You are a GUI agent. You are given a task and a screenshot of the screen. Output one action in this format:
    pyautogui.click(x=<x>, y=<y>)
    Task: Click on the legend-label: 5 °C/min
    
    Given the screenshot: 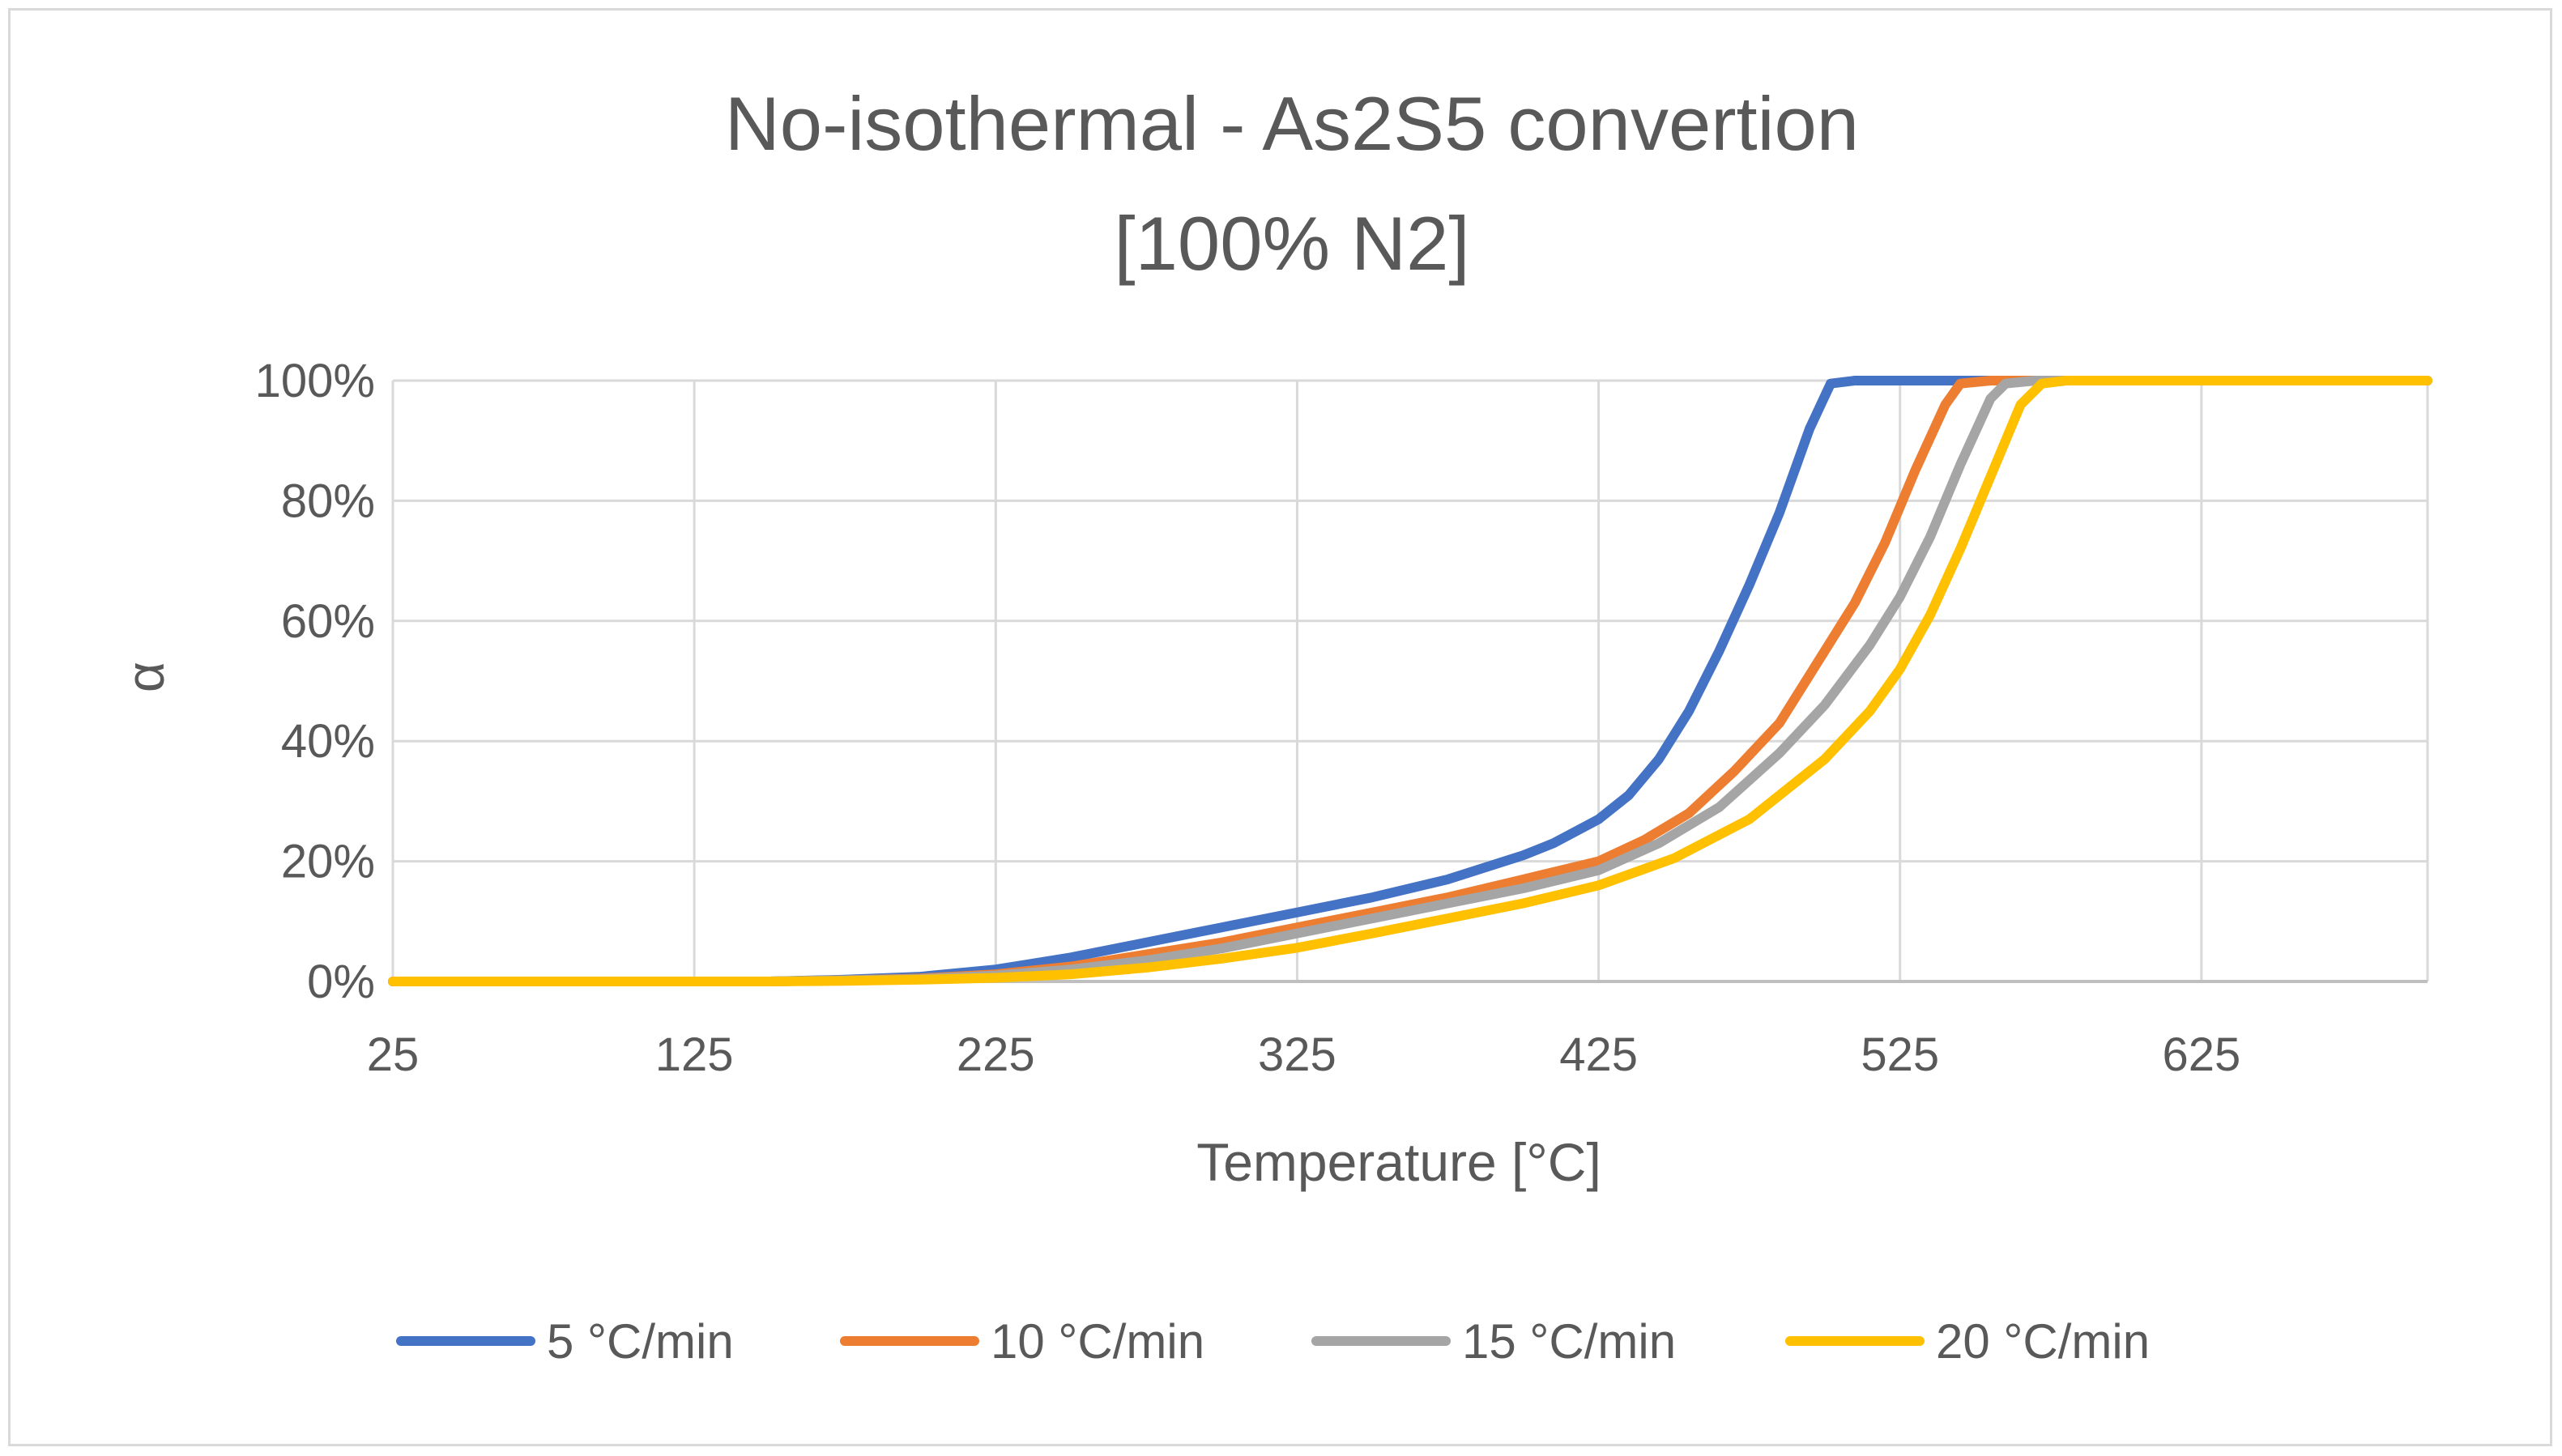 What is the action you would take?
    pyautogui.click(x=640, y=1341)
    